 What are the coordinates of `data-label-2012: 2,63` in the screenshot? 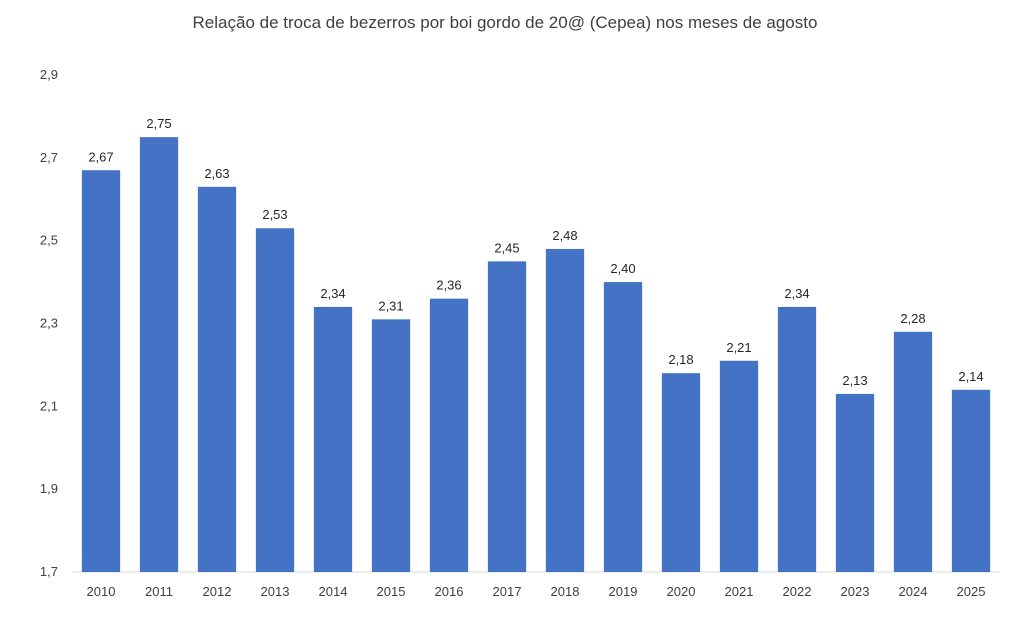 It's located at (216, 173).